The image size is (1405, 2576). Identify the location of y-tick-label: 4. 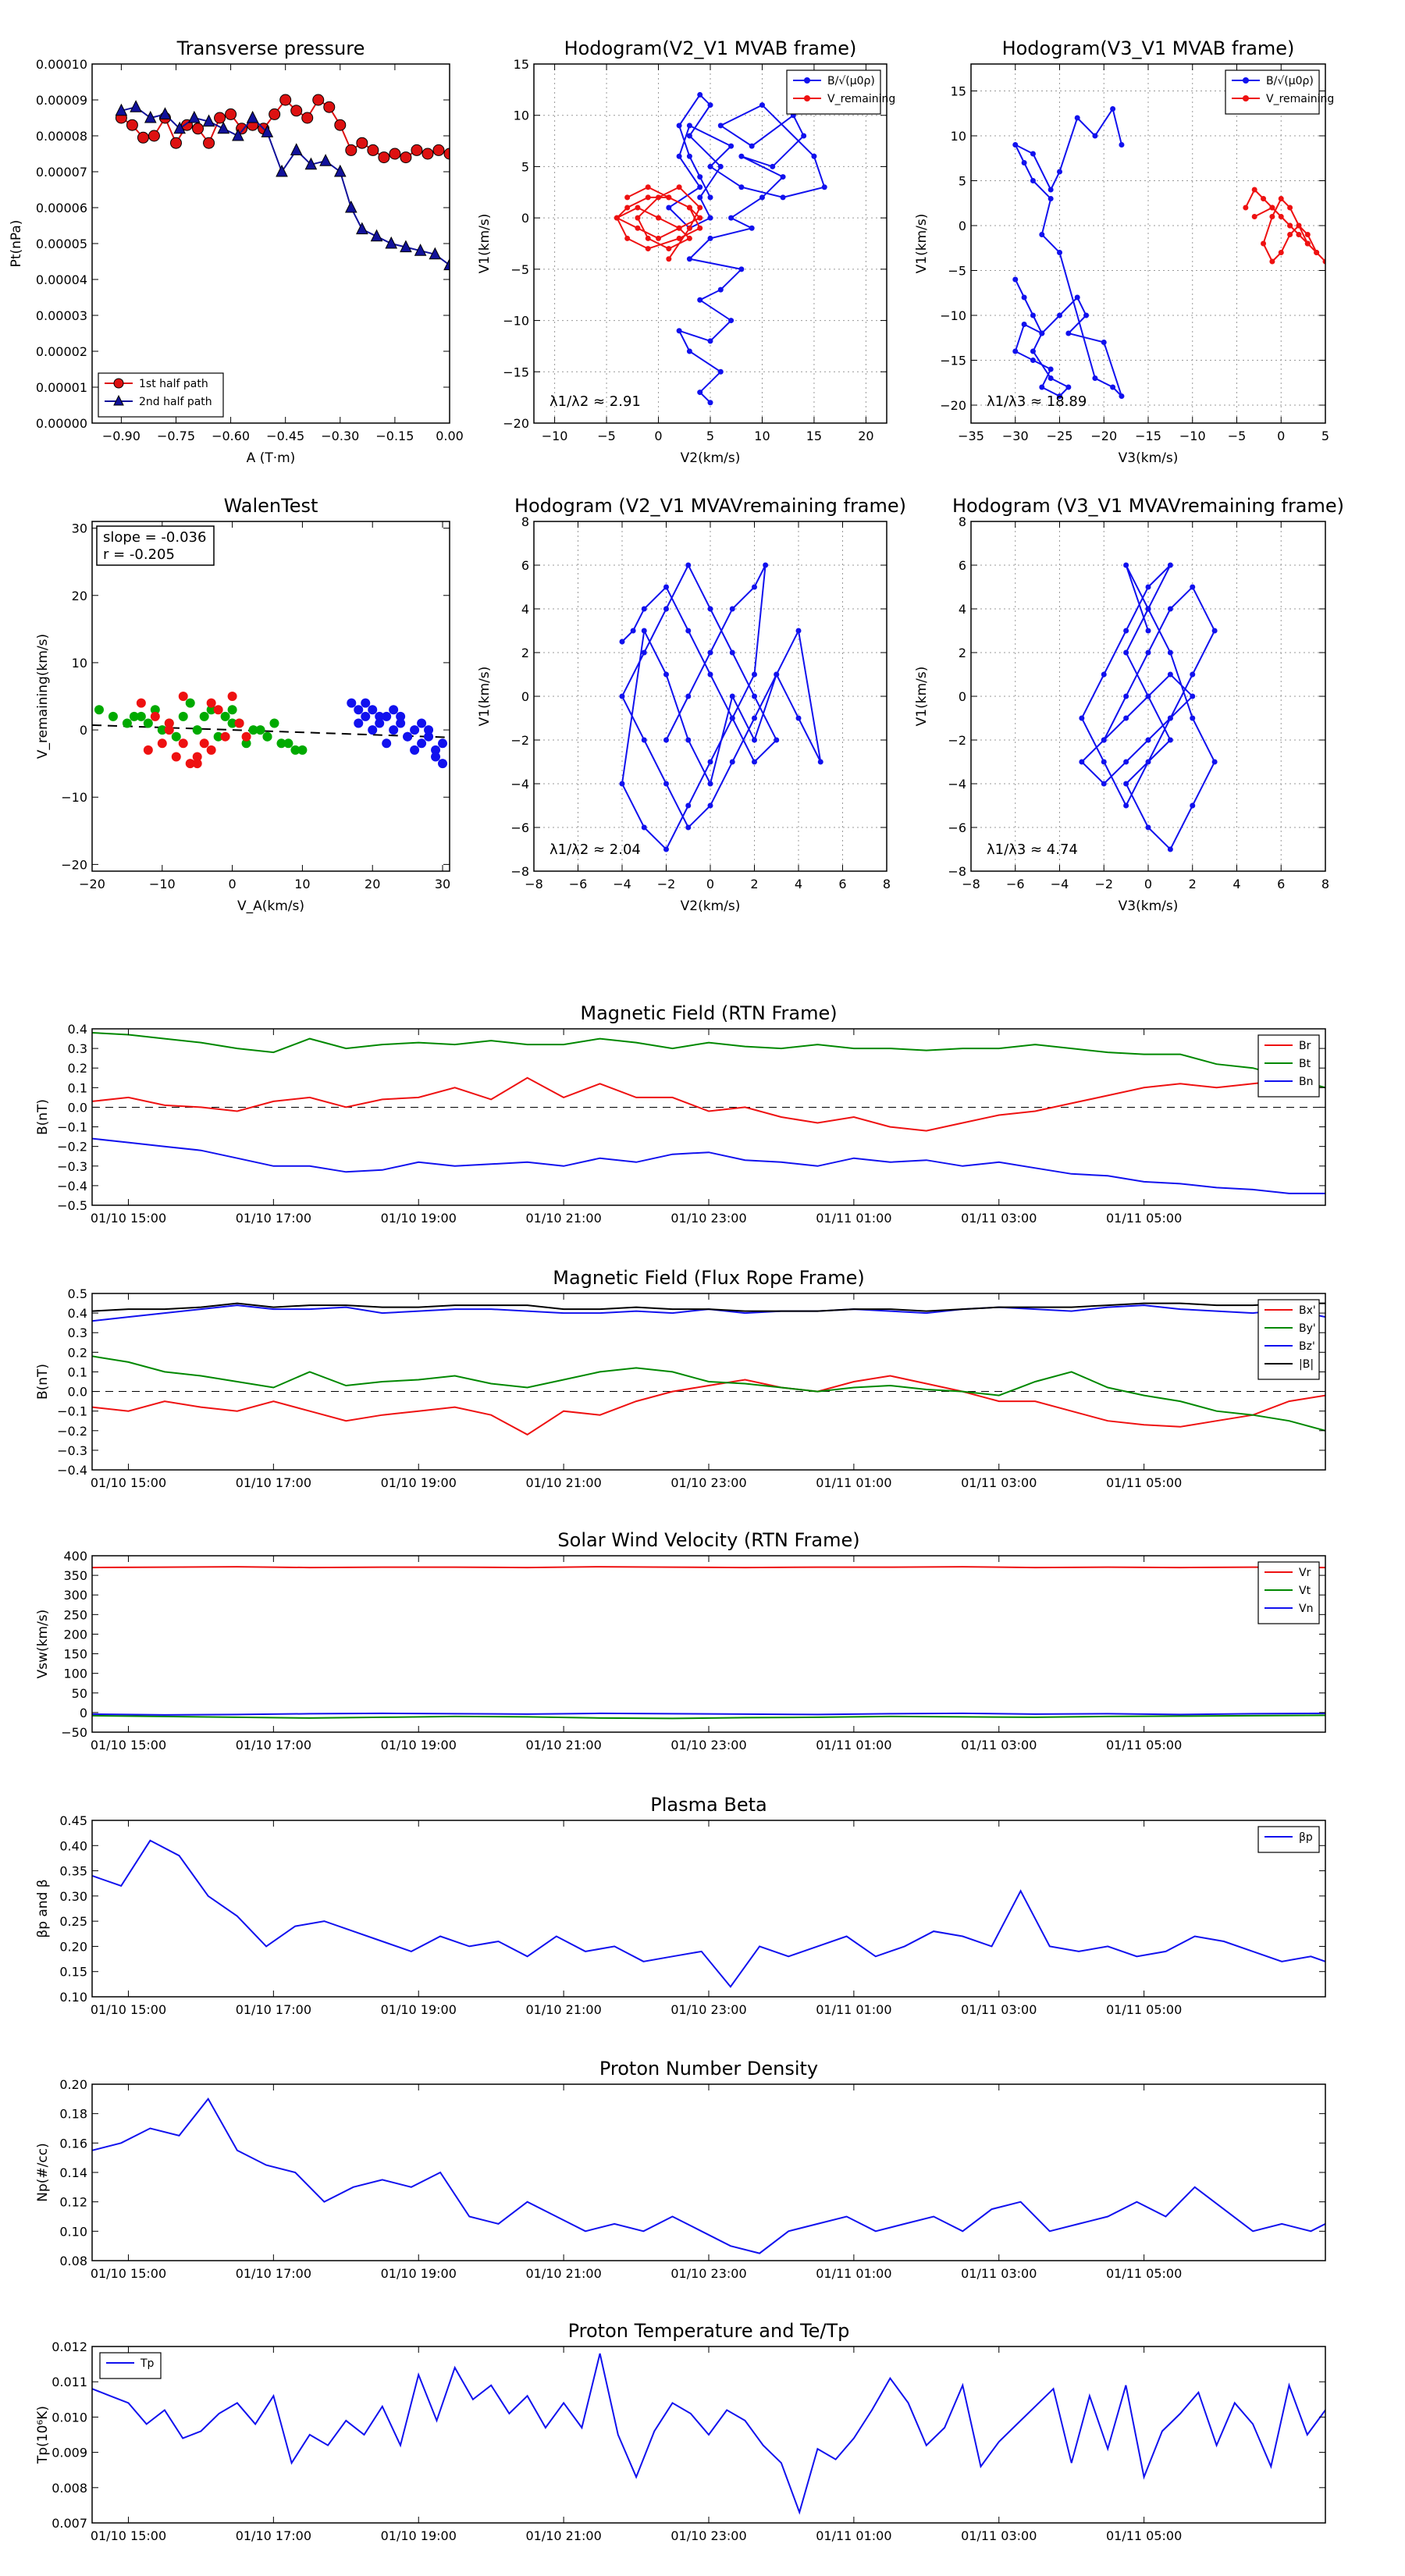
(962, 609).